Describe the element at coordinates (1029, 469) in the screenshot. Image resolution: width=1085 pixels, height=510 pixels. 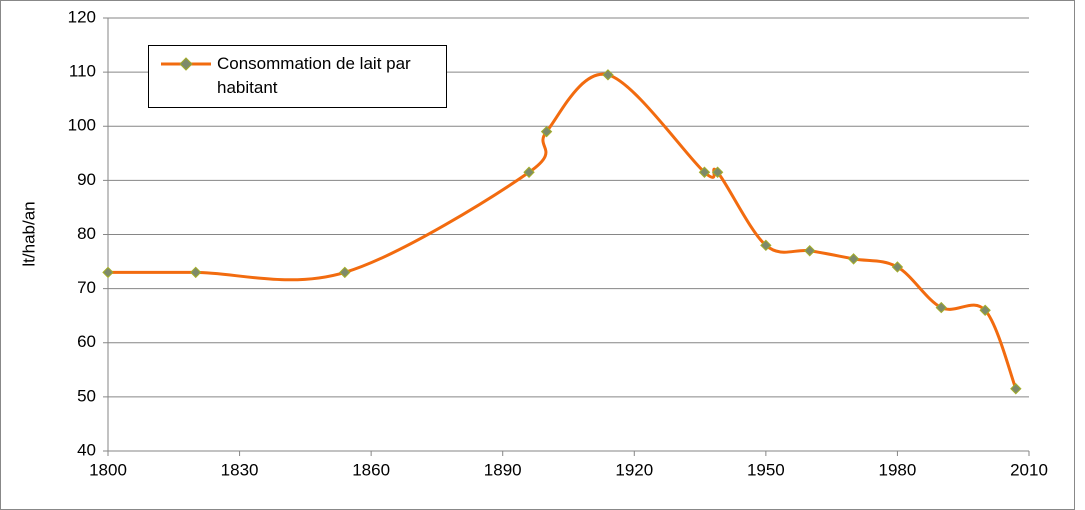
I see `x-tick-label: 2010` at that location.